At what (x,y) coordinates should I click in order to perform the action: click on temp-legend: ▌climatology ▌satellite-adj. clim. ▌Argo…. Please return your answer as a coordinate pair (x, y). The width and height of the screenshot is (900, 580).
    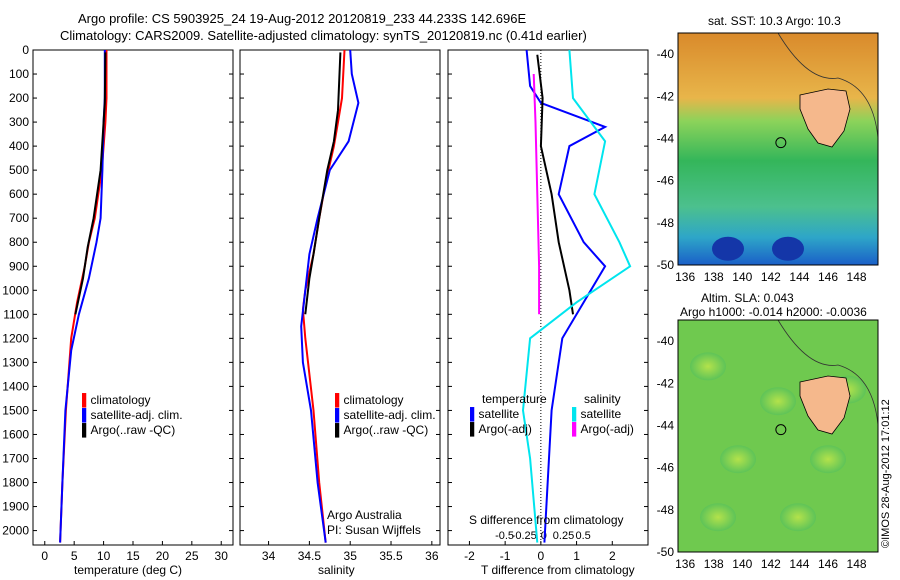
    Looking at the image, I should click on (132, 415).